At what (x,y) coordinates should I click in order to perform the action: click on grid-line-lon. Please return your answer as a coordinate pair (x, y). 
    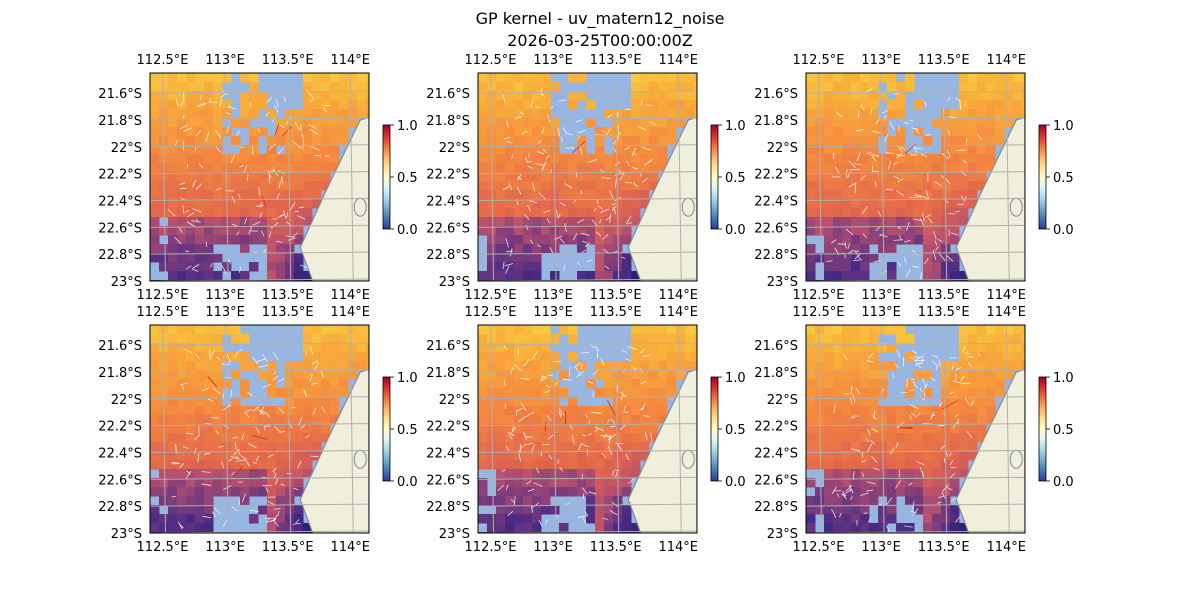
    Looking at the image, I should click on (882, 177).